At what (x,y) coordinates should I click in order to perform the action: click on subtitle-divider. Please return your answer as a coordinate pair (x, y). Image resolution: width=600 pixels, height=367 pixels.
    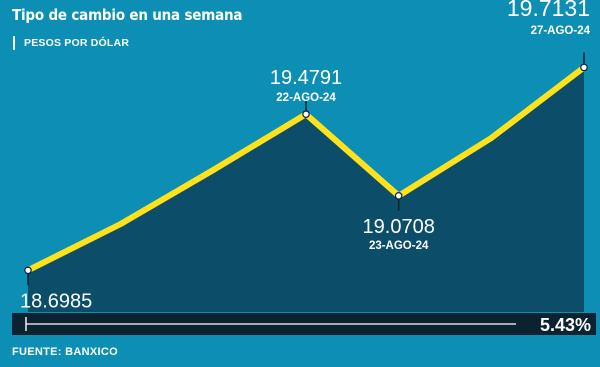
    Looking at the image, I should click on (14, 43).